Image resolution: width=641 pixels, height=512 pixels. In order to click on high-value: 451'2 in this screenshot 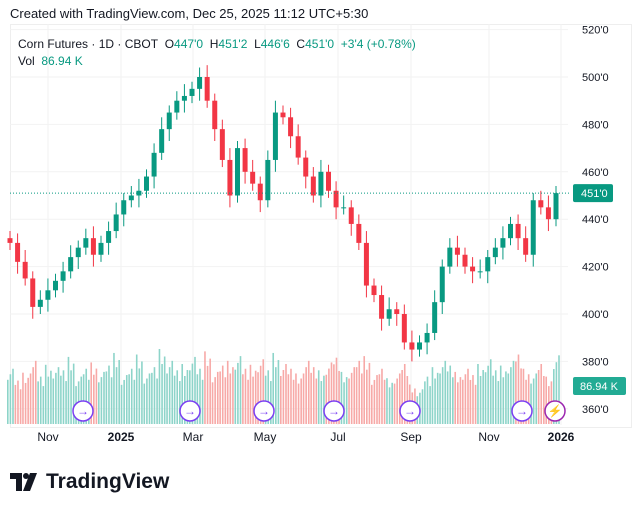, I will do `click(233, 44)`.